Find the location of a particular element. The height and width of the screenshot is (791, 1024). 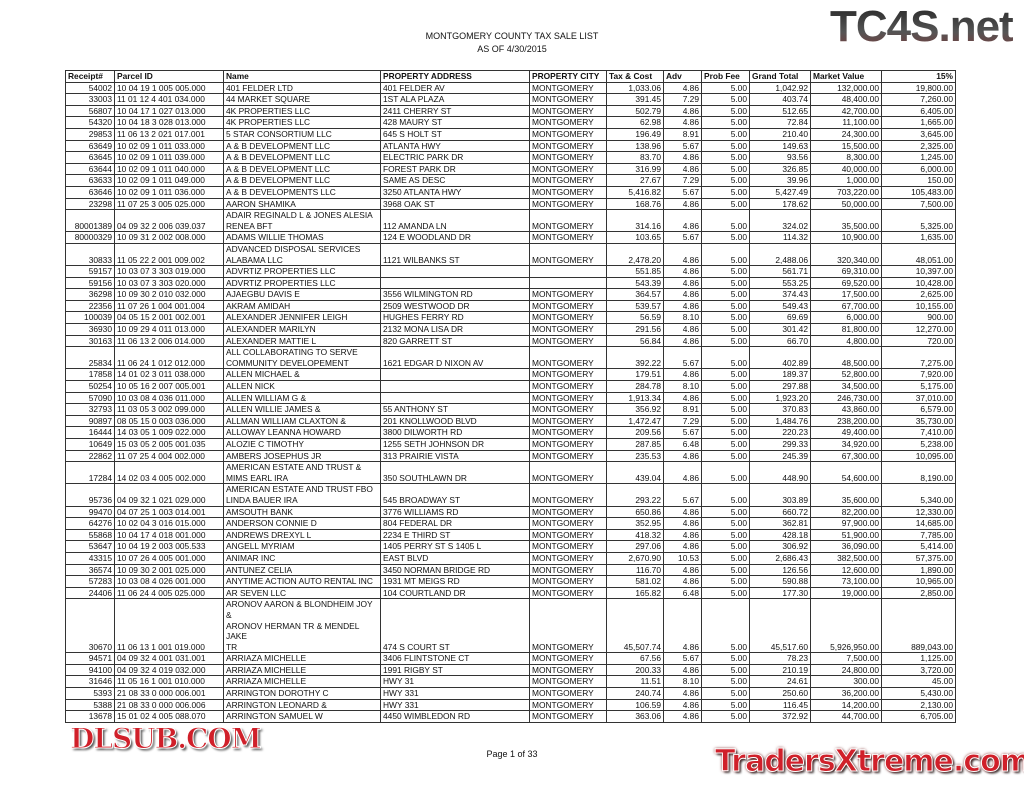

cell-name: ANIMAR INC is located at coordinates (302, 558).